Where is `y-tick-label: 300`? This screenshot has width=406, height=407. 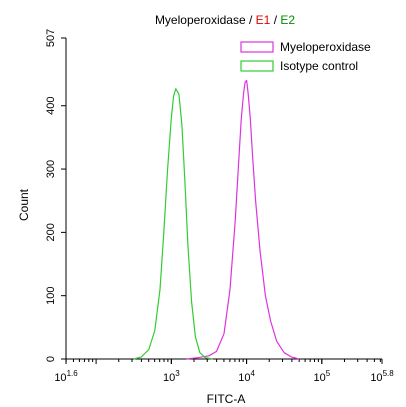
y-tick-label: 300 is located at coordinates (51, 169).